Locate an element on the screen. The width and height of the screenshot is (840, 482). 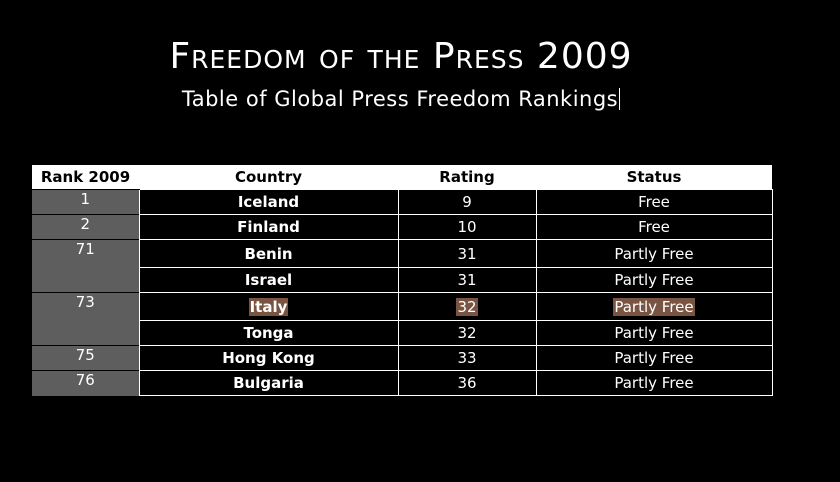
country-cell: Finland is located at coordinates (268, 227).